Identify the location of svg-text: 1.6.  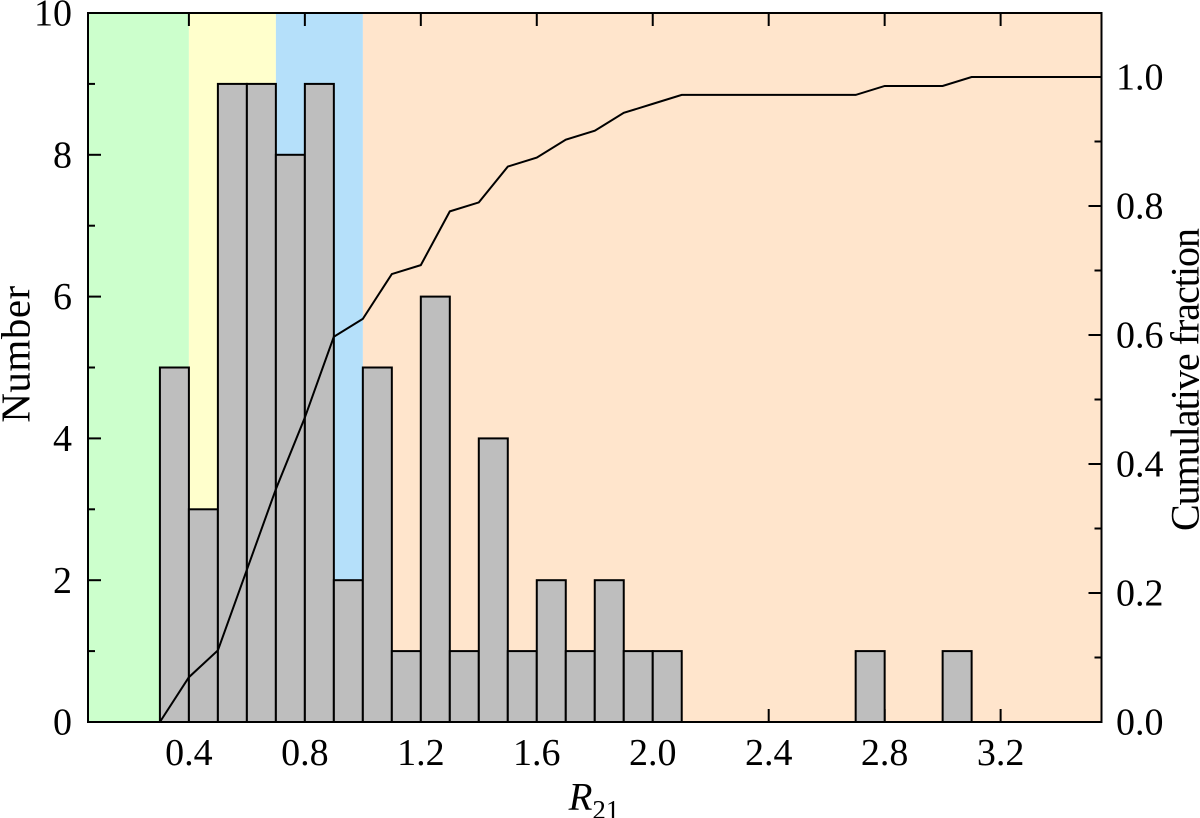
(537, 753).